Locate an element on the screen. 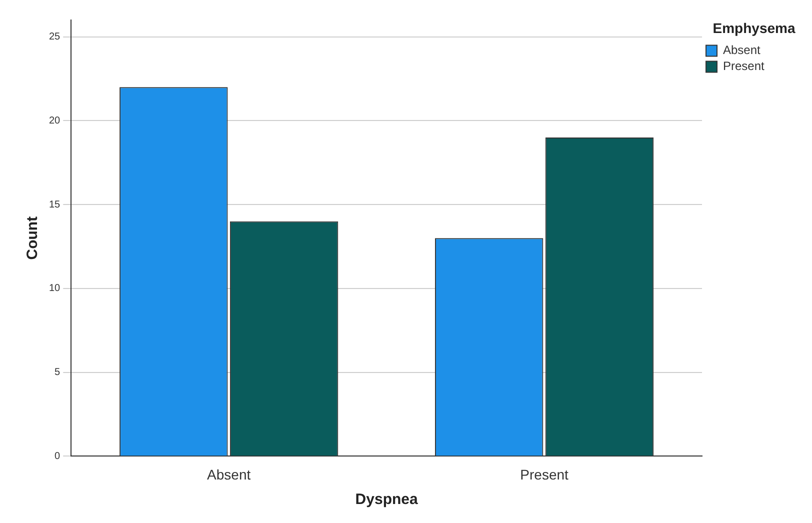 The width and height of the screenshot is (812, 523). y-tick-label: 10 is located at coordinates (55, 288).